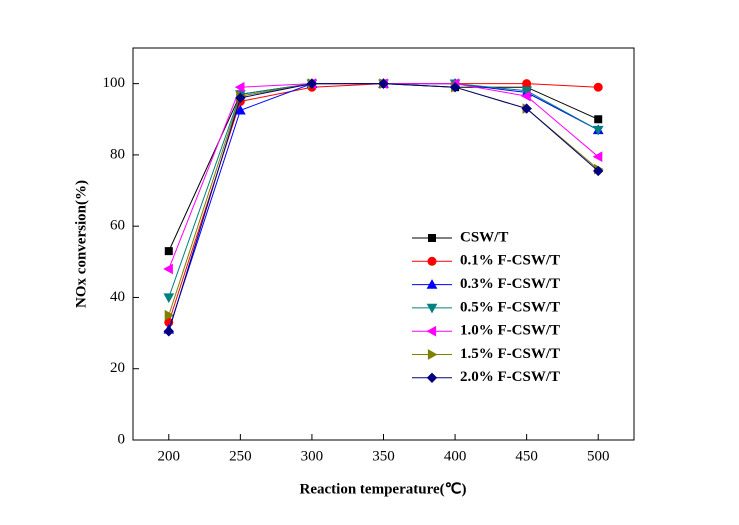 The height and width of the screenshot is (525, 739). Describe the element at coordinates (81, 244) in the screenshot. I see `y-axis-label: NOx conversion(%)` at that location.